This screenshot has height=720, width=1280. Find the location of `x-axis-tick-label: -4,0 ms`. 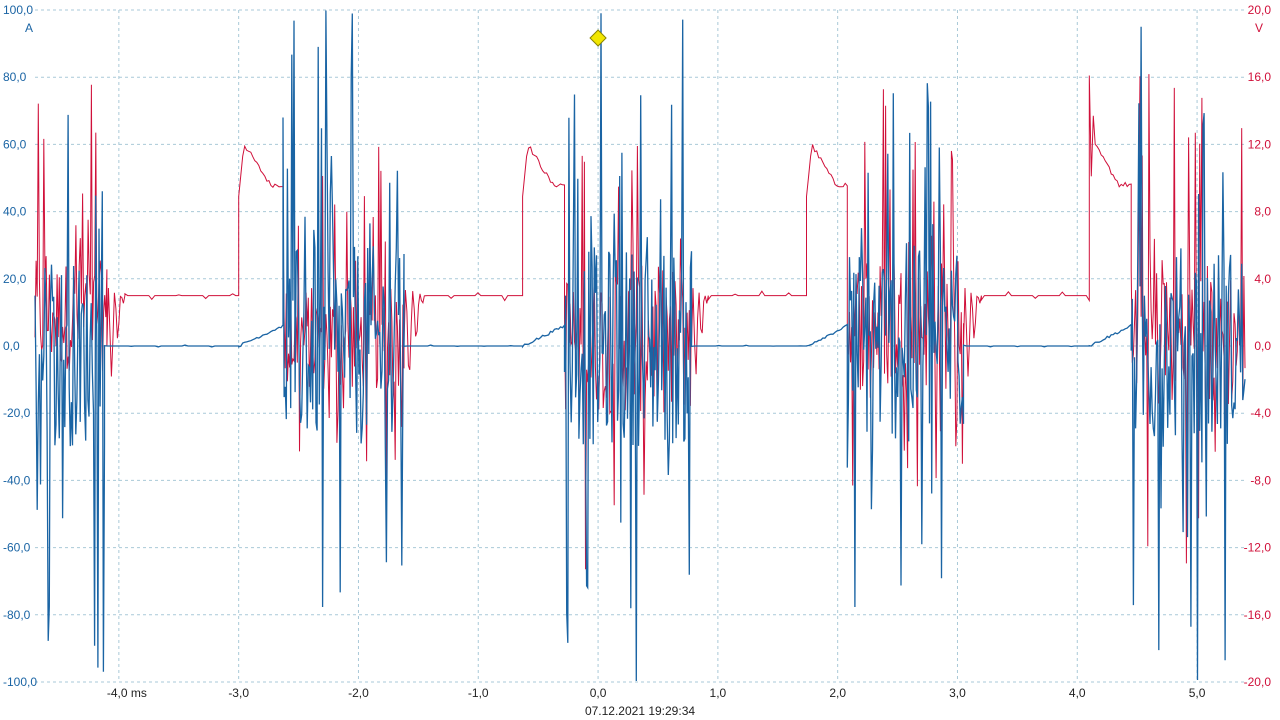

x-axis-tick-label: -4,0 ms is located at coordinates (127, 693).